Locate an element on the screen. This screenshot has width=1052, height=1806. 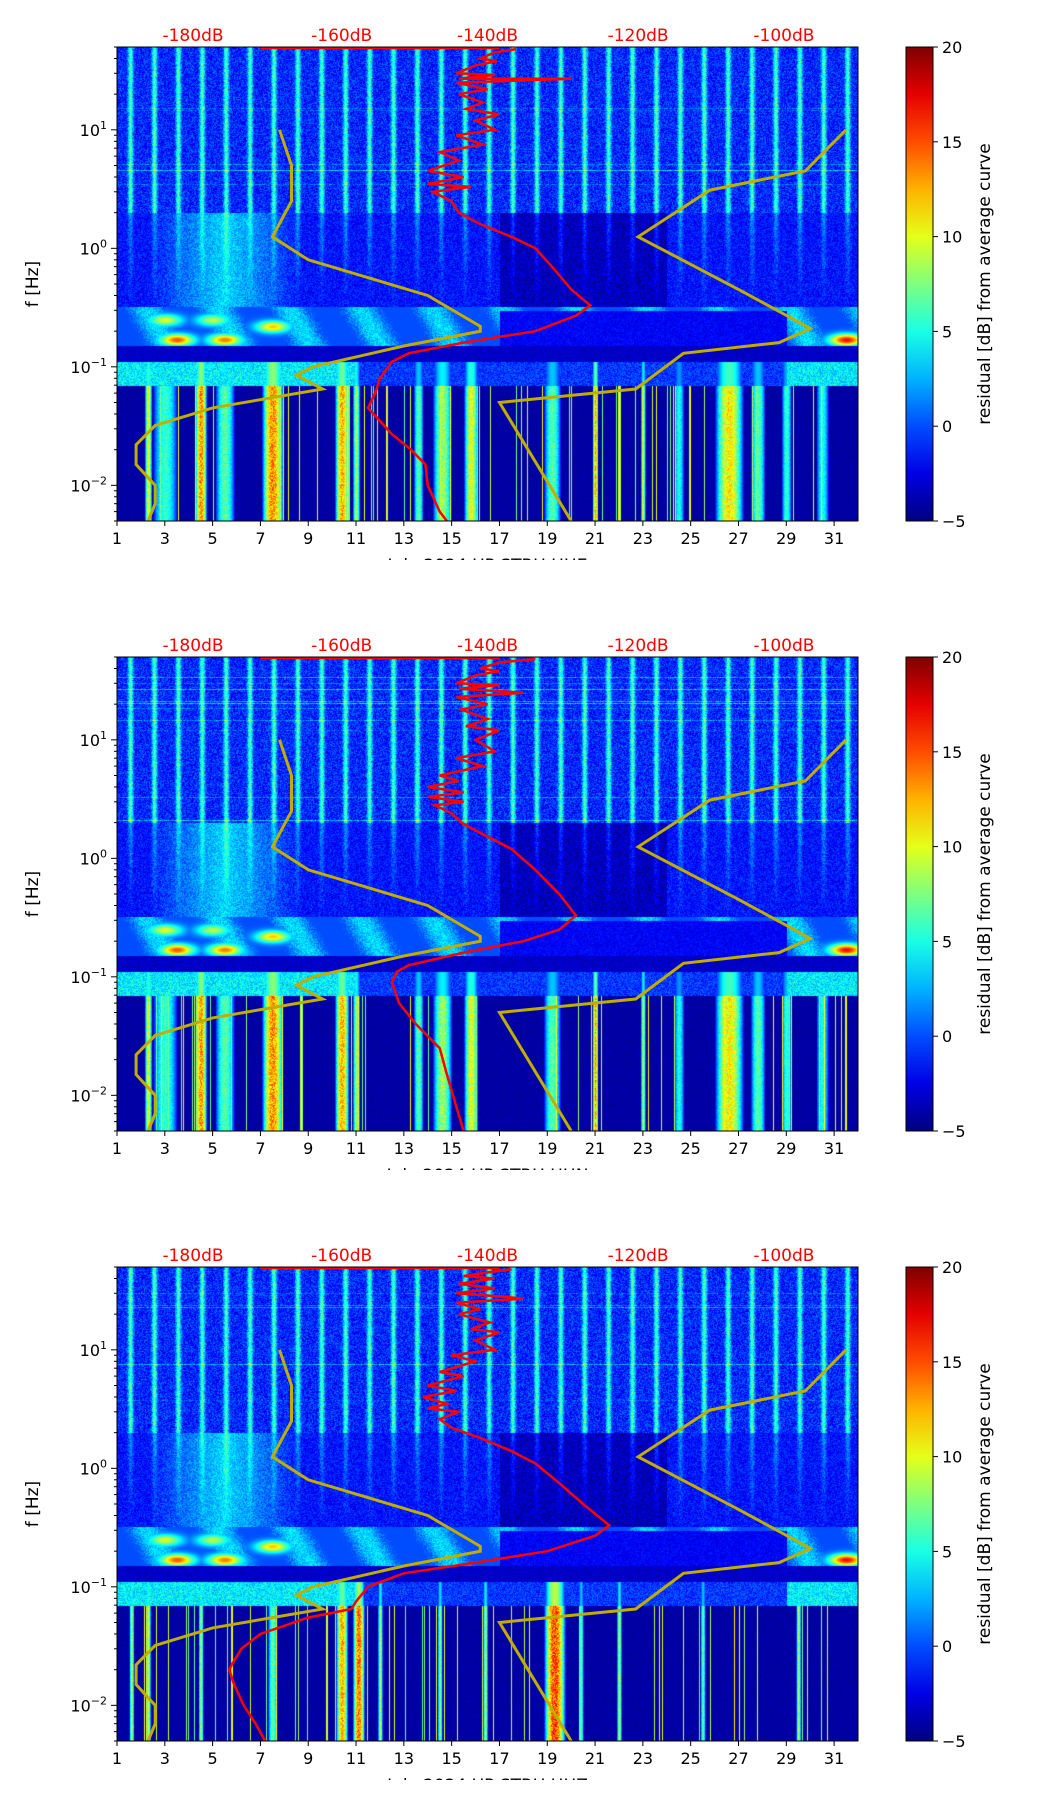
x-axis-label: July 2024 UP STRU HHZ is located at coordinates (487, 1778).